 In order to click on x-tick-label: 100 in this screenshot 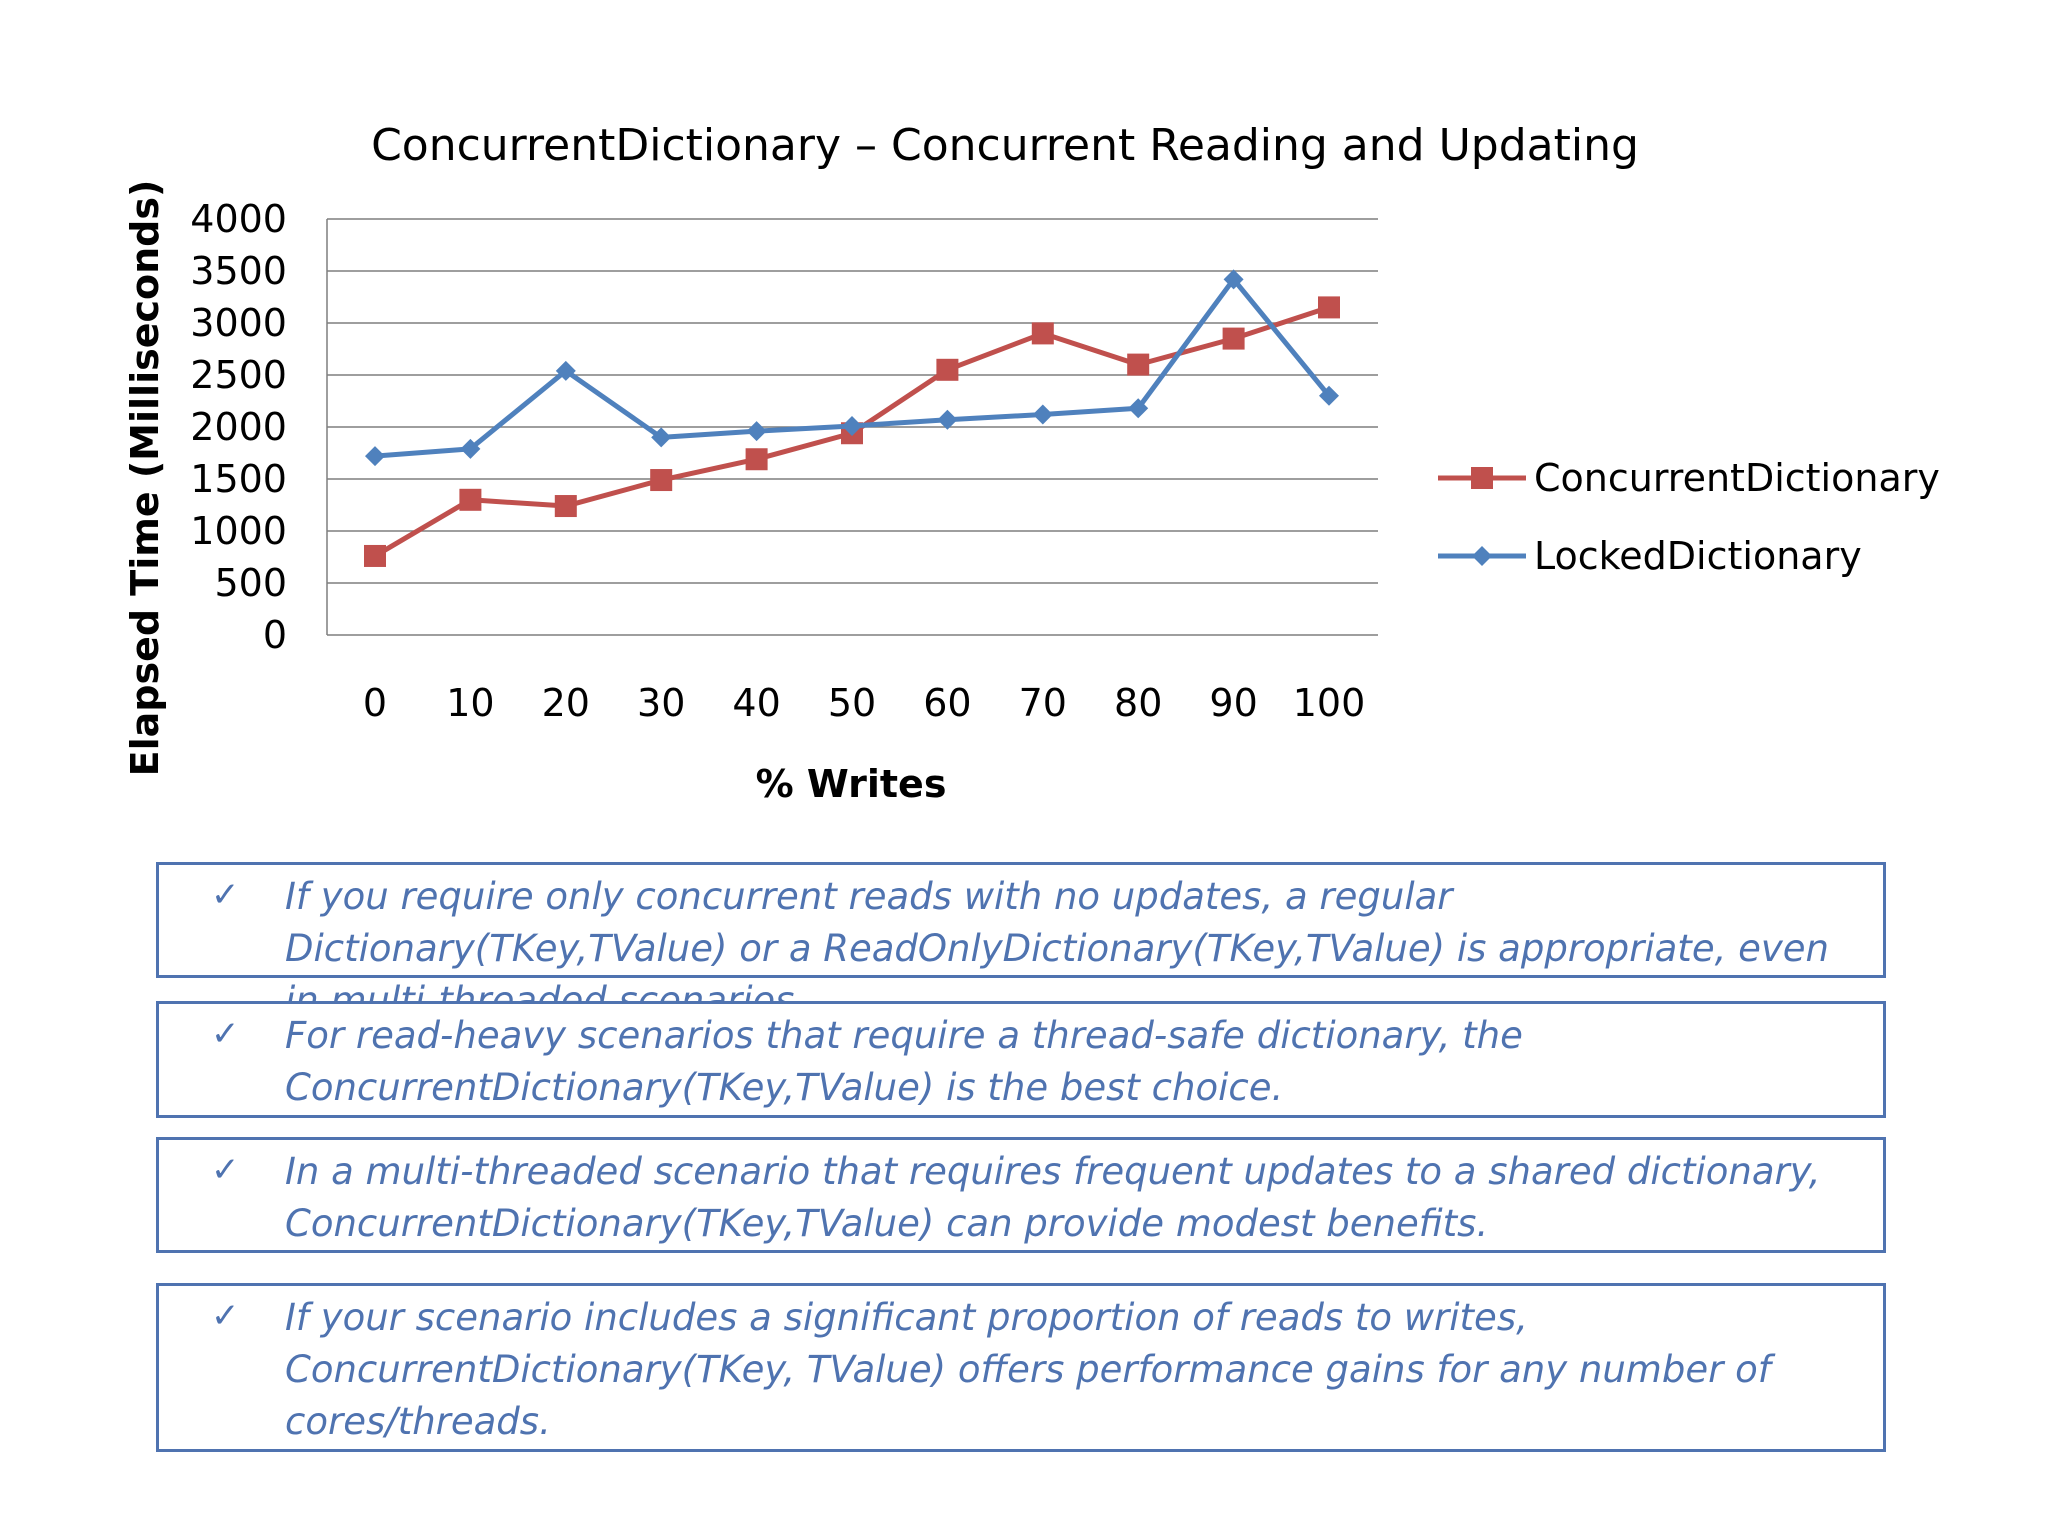, I will do `click(1329, 703)`.